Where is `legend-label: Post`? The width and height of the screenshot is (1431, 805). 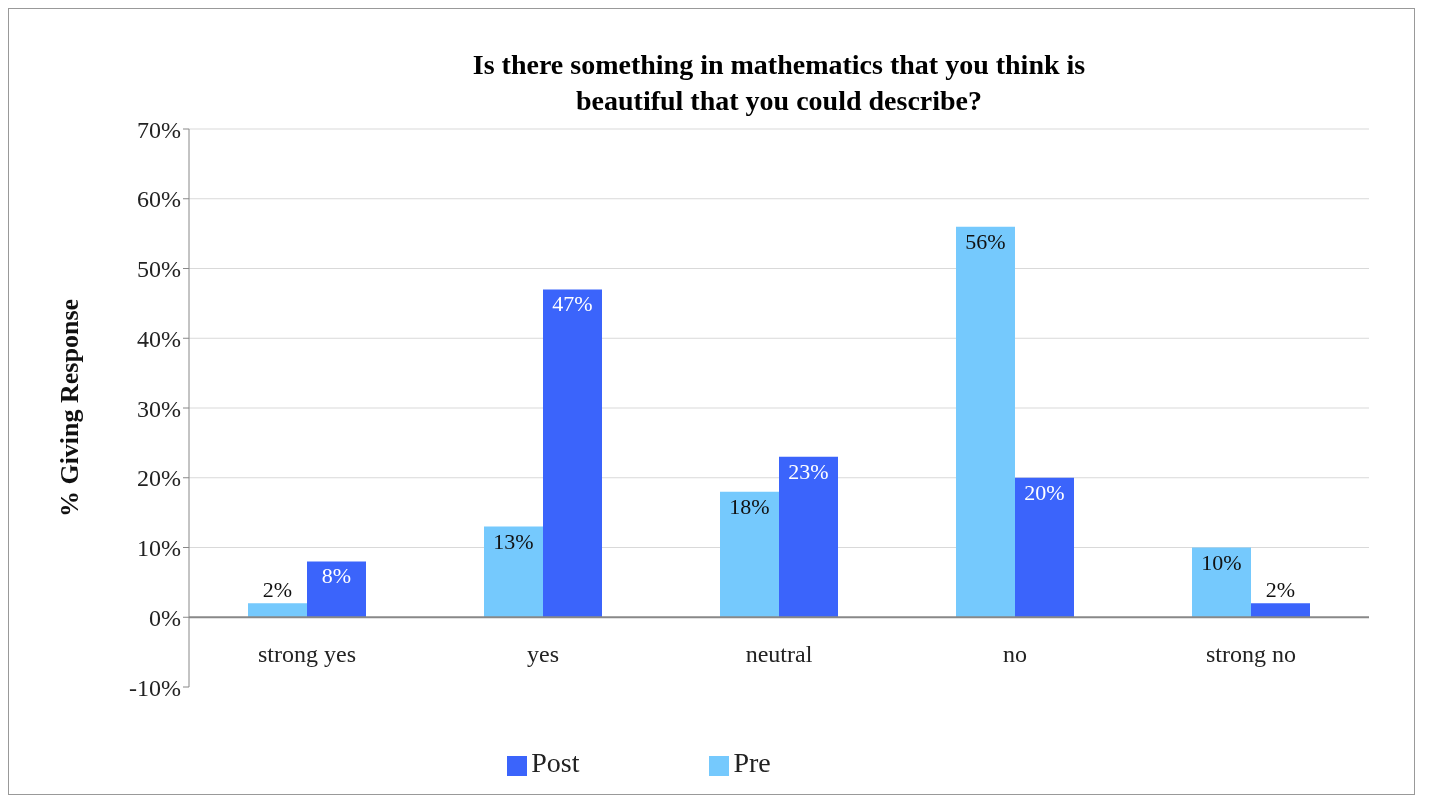 legend-label: Post is located at coordinates (555, 762).